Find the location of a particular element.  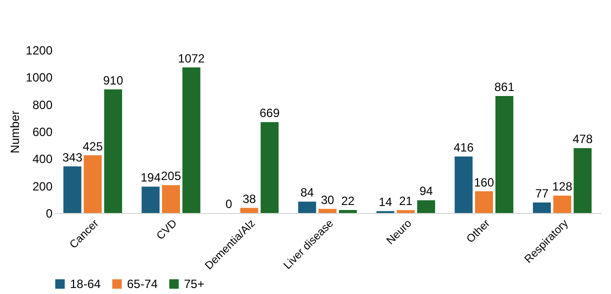

data-label: 861 is located at coordinates (504, 87).